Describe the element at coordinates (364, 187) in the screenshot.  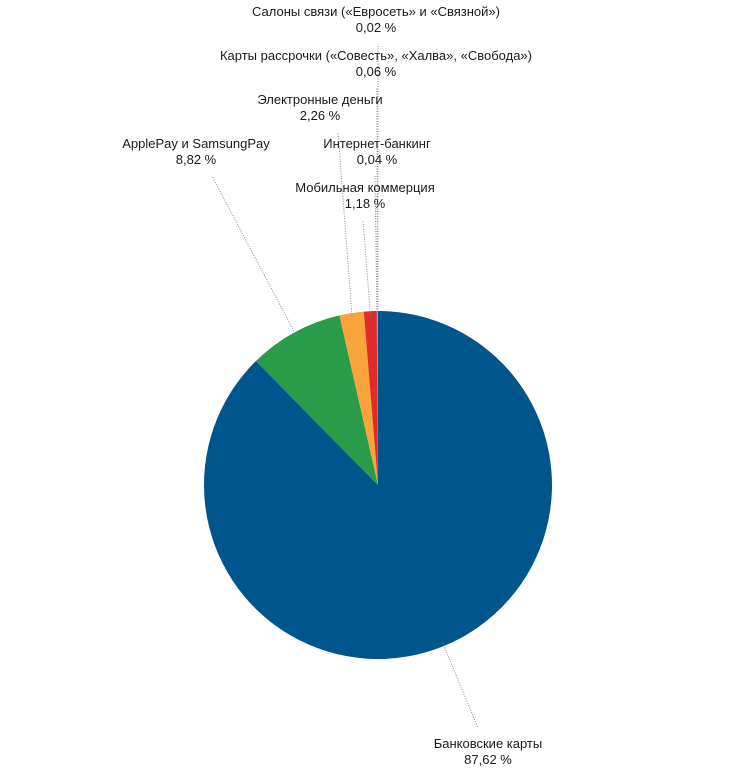
I see `slice-label-name: Мобильная коммерция` at that location.